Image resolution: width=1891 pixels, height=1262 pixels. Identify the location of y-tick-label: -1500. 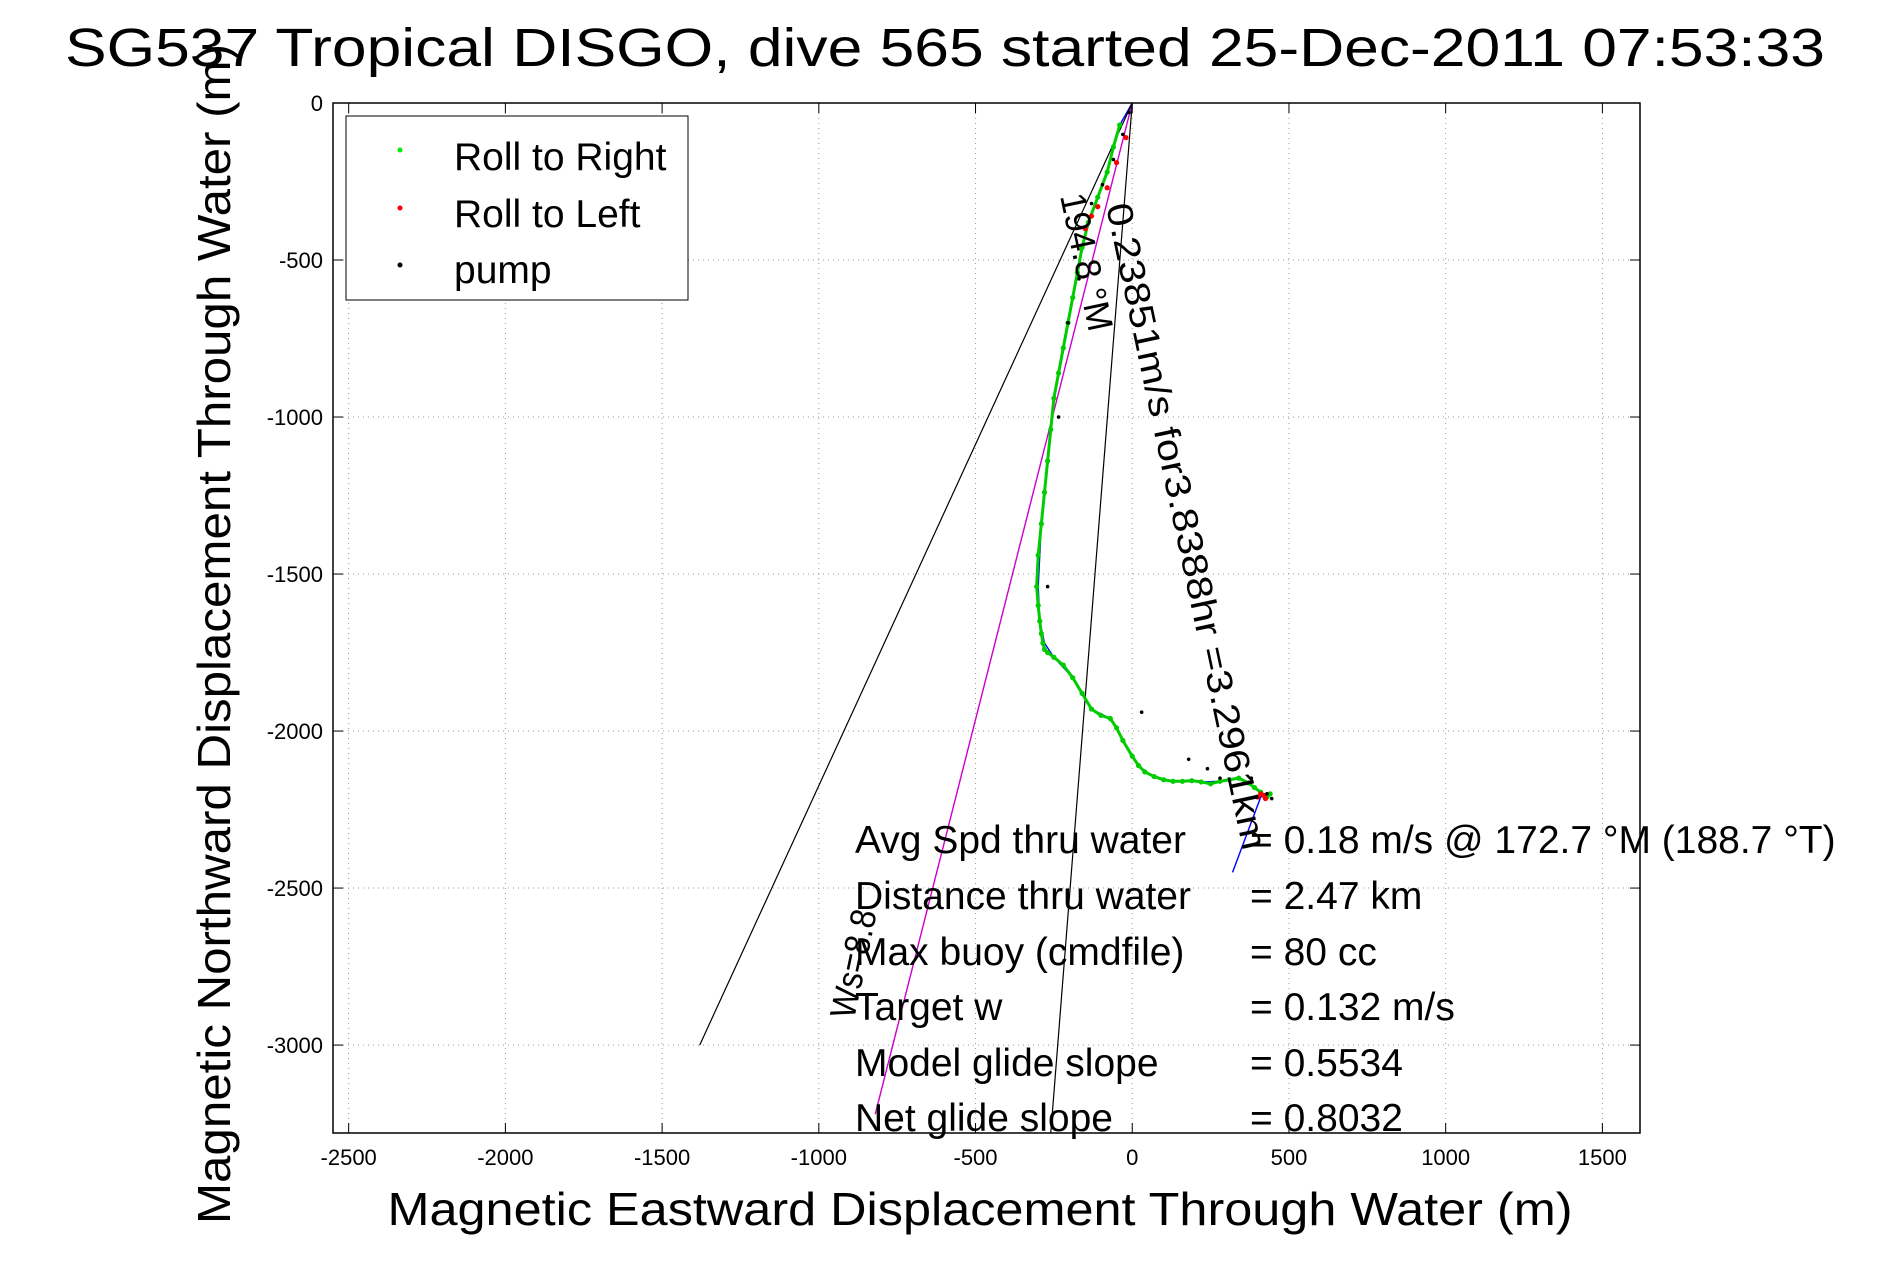
(295, 574).